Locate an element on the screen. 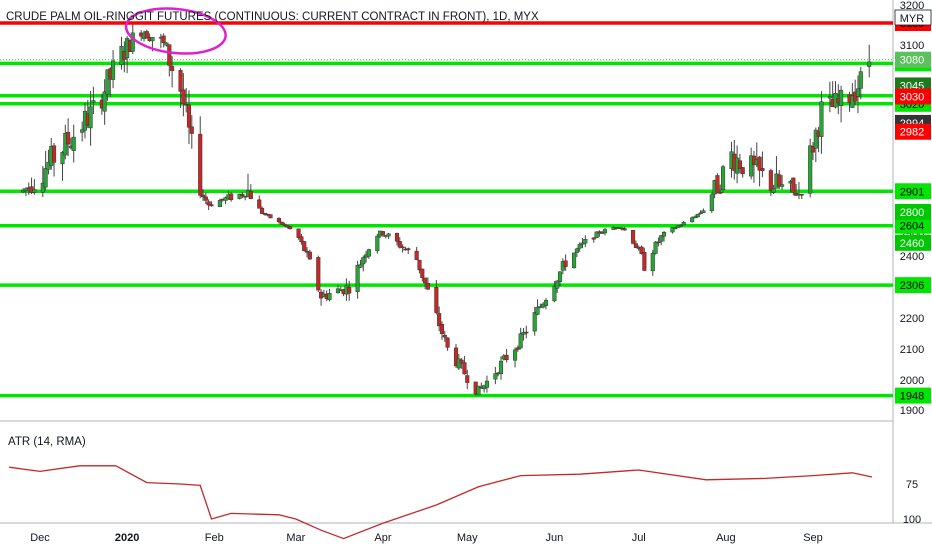 The width and height of the screenshot is (932, 550). time-axis-tick: Sep is located at coordinates (813, 538).